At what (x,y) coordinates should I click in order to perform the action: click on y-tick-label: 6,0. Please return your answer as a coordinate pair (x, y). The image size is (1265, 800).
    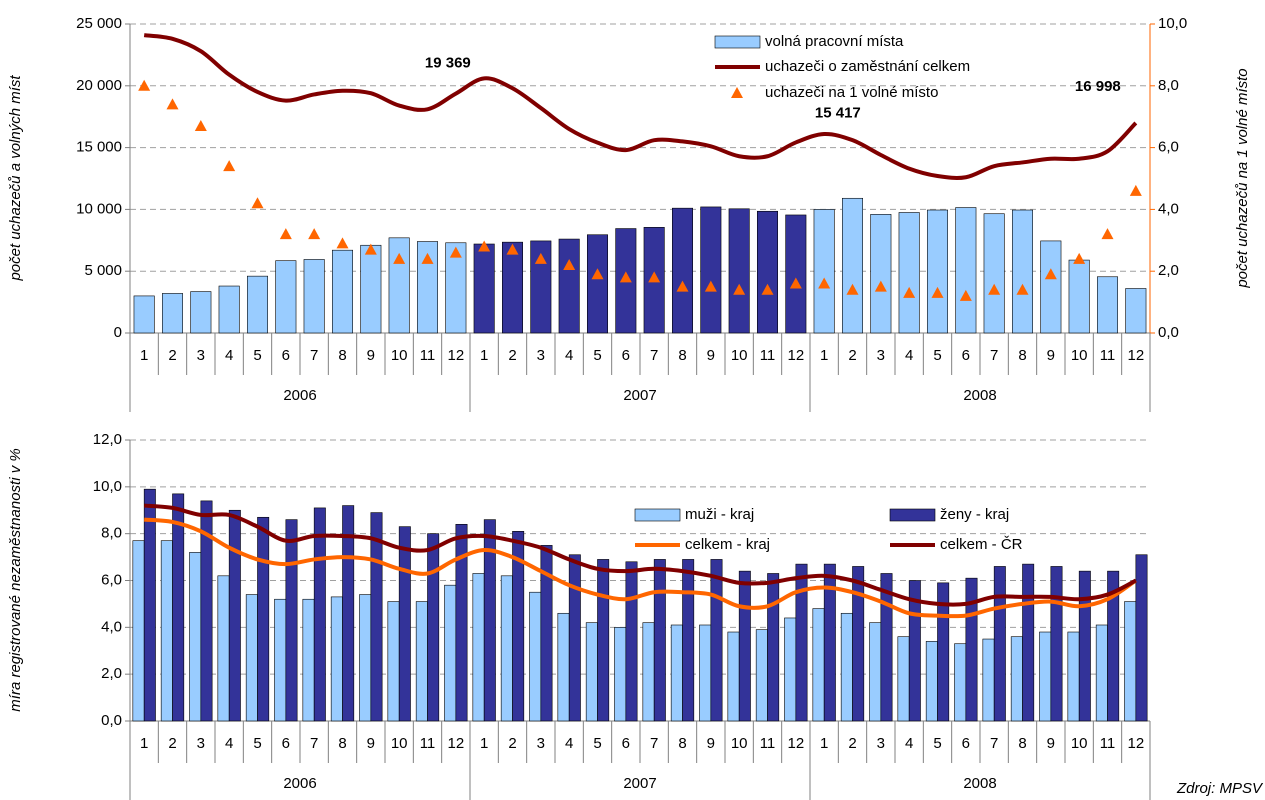
    Looking at the image, I should click on (111, 579).